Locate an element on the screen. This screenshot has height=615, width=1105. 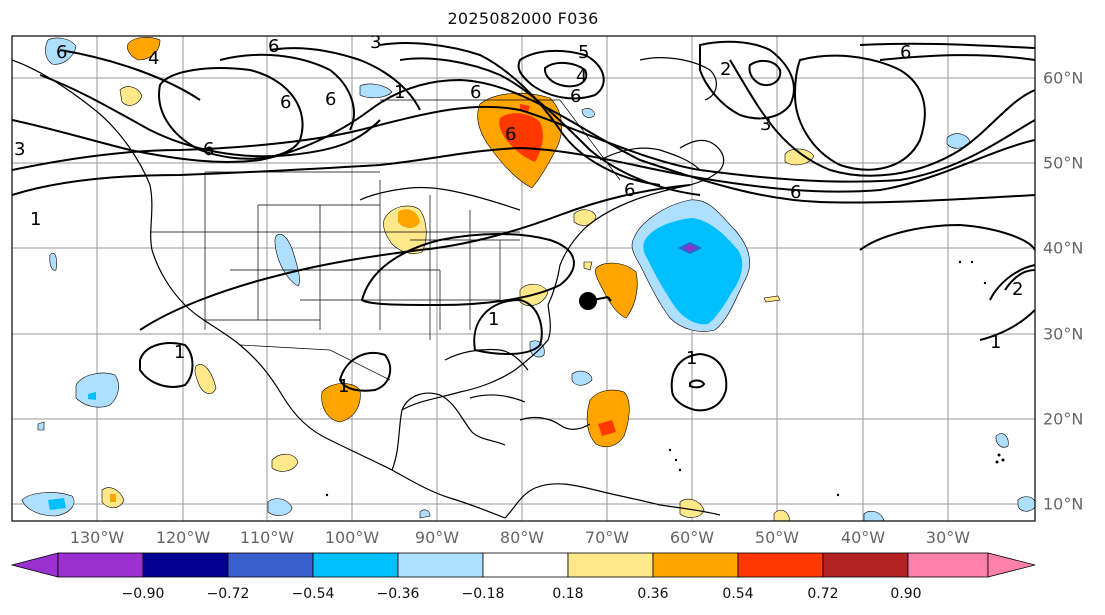
colorbar-tick-label: 0.90 is located at coordinates (906, 594).